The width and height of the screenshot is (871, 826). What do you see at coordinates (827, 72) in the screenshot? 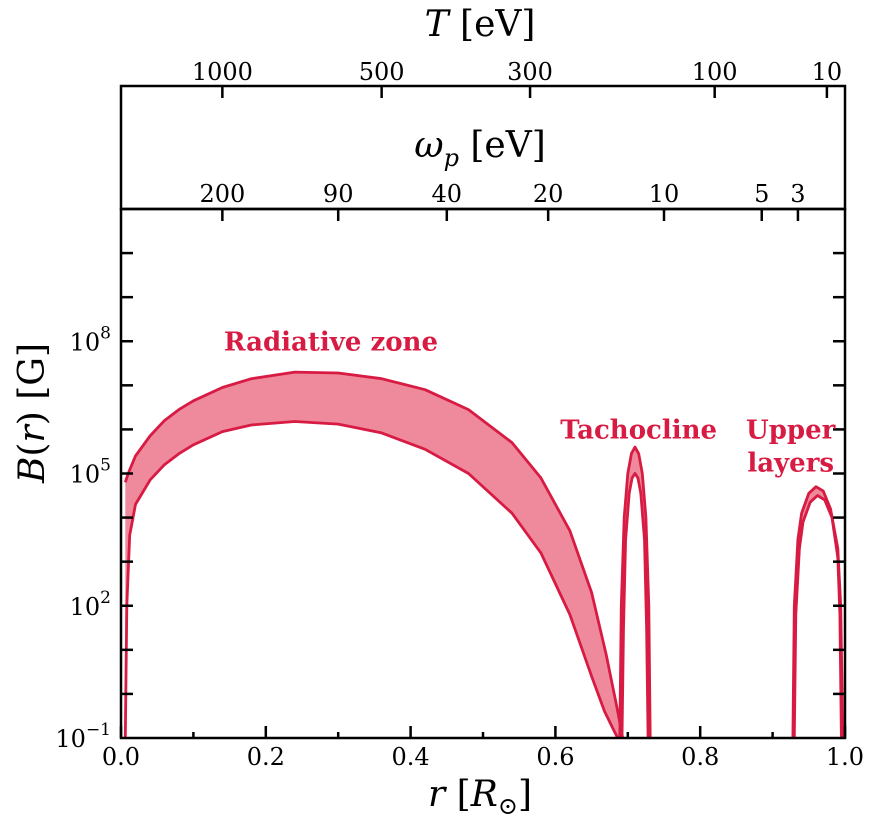
I see `T-tick-label: 10` at bounding box center [827, 72].